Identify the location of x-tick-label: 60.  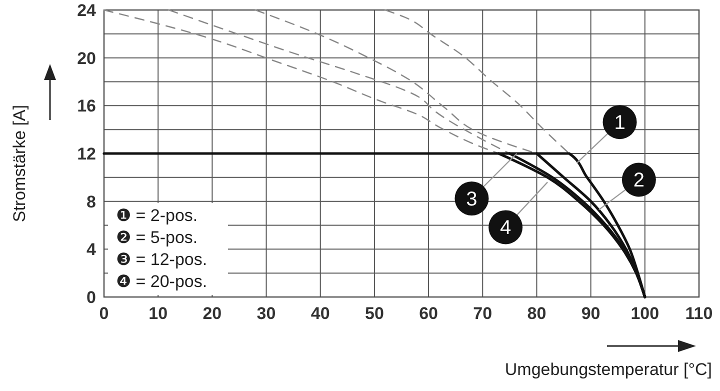
(428, 313).